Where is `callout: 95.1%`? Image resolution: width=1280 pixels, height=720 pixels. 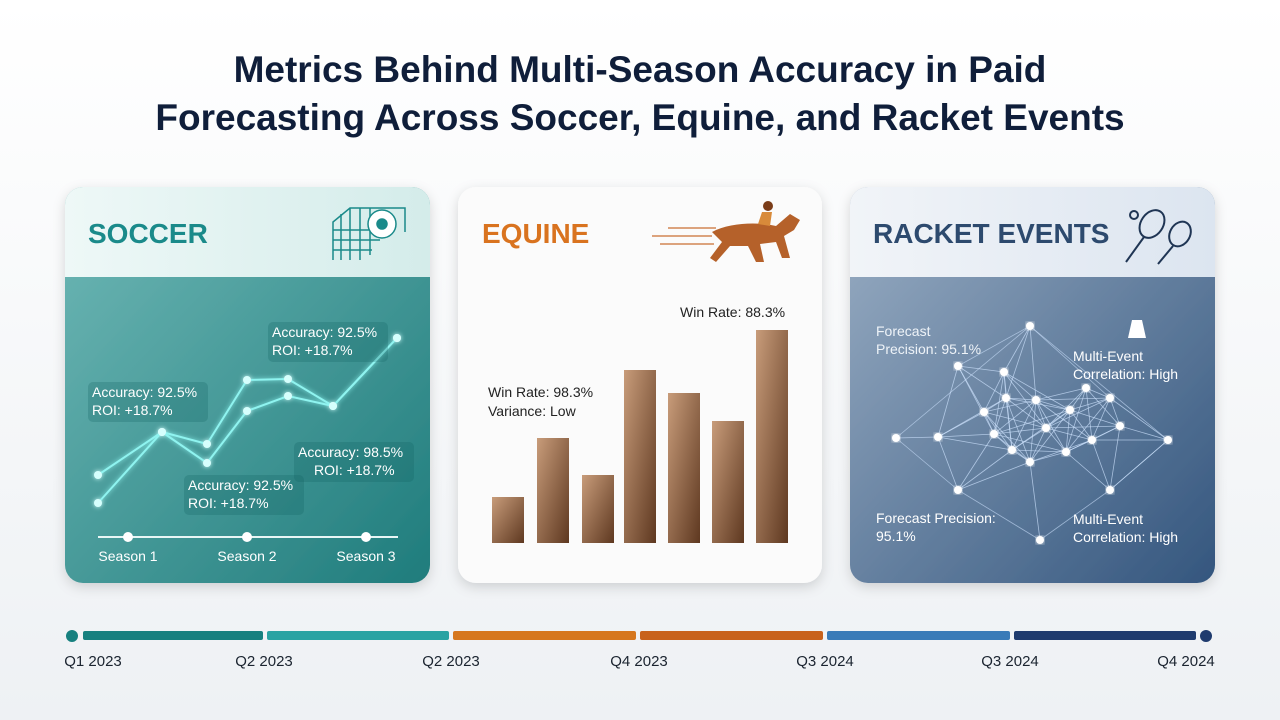 callout: 95.1% is located at coordinates (896, 536).